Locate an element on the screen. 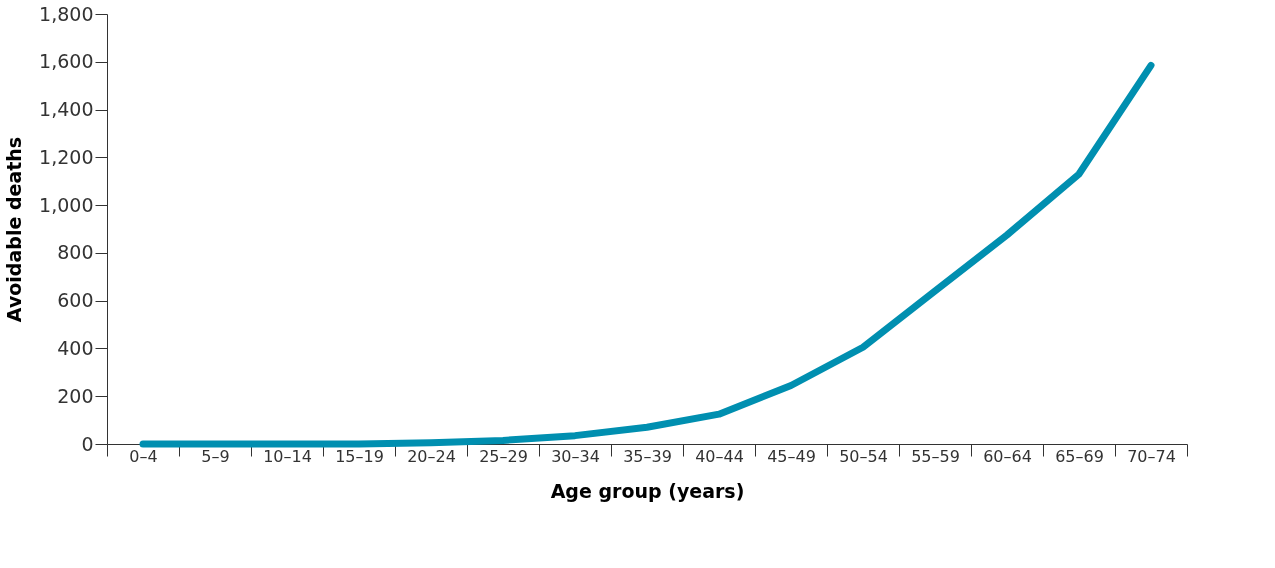  y-tick-label: 400 is located at coordinates (75, 347).